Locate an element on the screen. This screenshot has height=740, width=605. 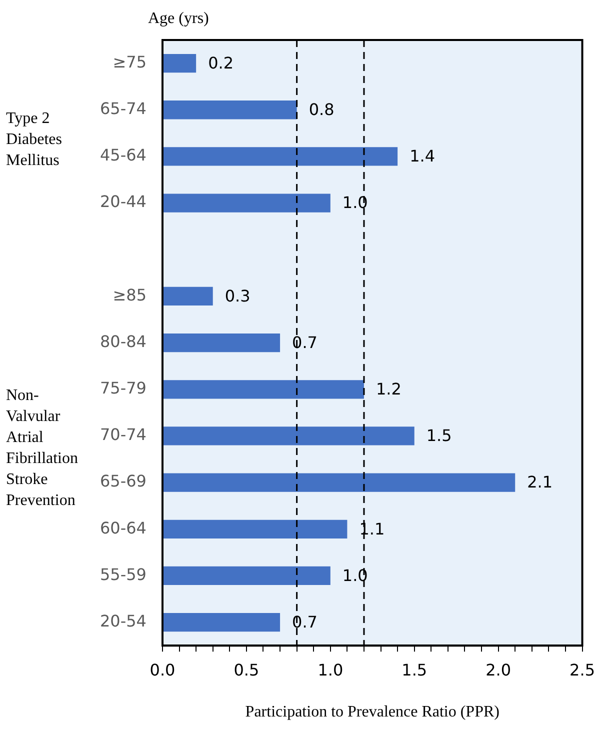
y-tick-label: 45-64 is located at coordinates (123, 155).